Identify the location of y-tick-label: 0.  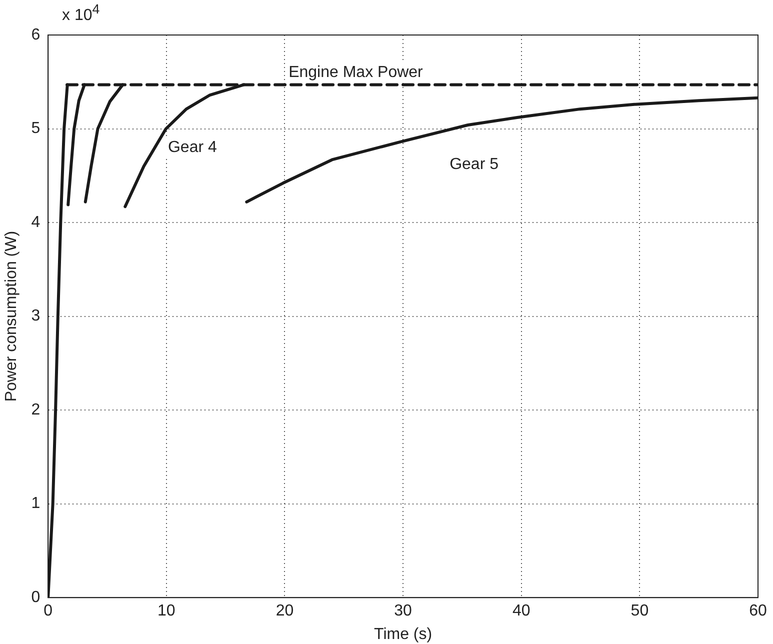
(35, 597).